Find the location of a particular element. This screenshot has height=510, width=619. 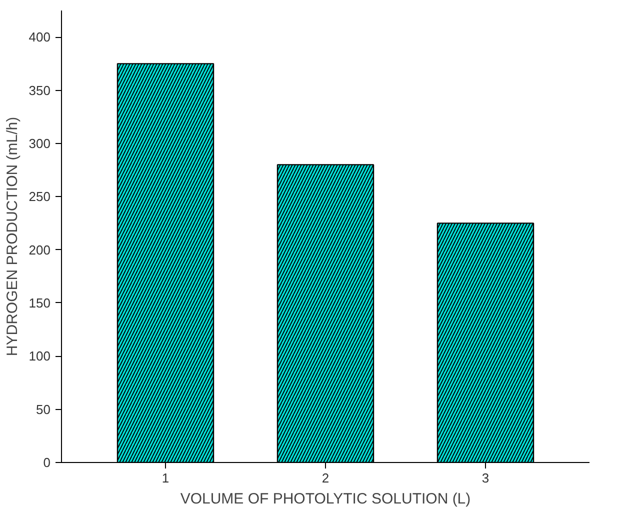

x-tick-label: 1 is located at coordinates (166, 478).